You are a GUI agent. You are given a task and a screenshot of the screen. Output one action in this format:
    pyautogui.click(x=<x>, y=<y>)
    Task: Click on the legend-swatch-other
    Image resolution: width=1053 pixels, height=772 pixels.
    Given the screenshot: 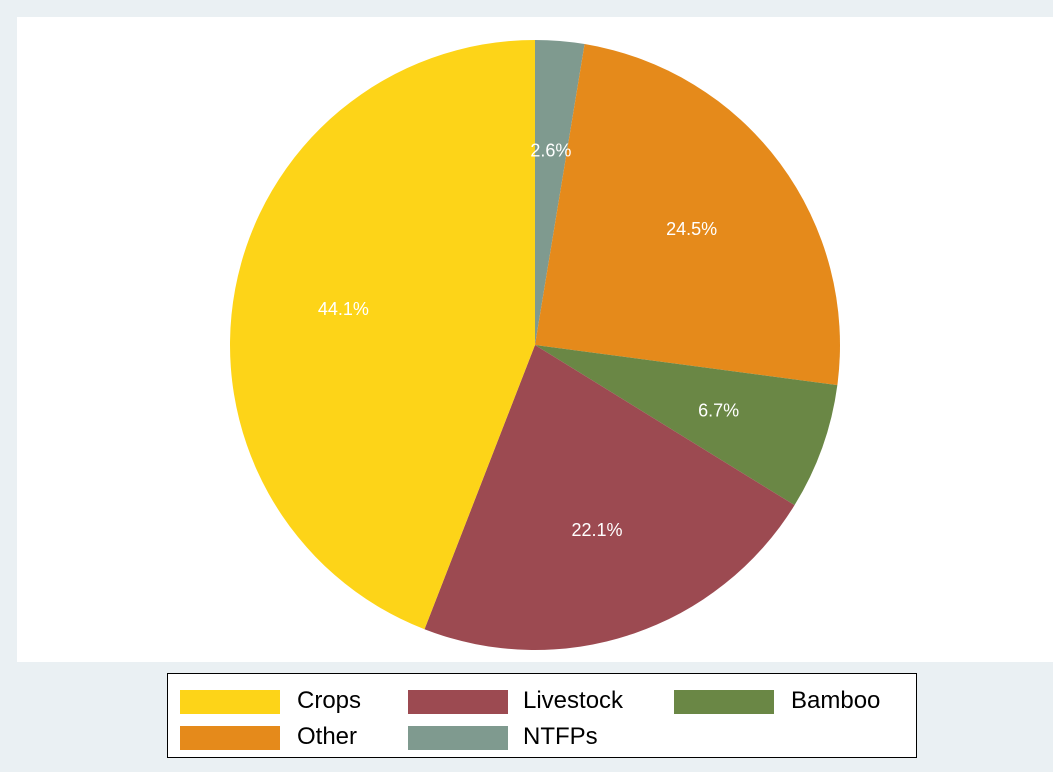 What is the action you would take?
    pyautogui.click(x=230, y=738)
    